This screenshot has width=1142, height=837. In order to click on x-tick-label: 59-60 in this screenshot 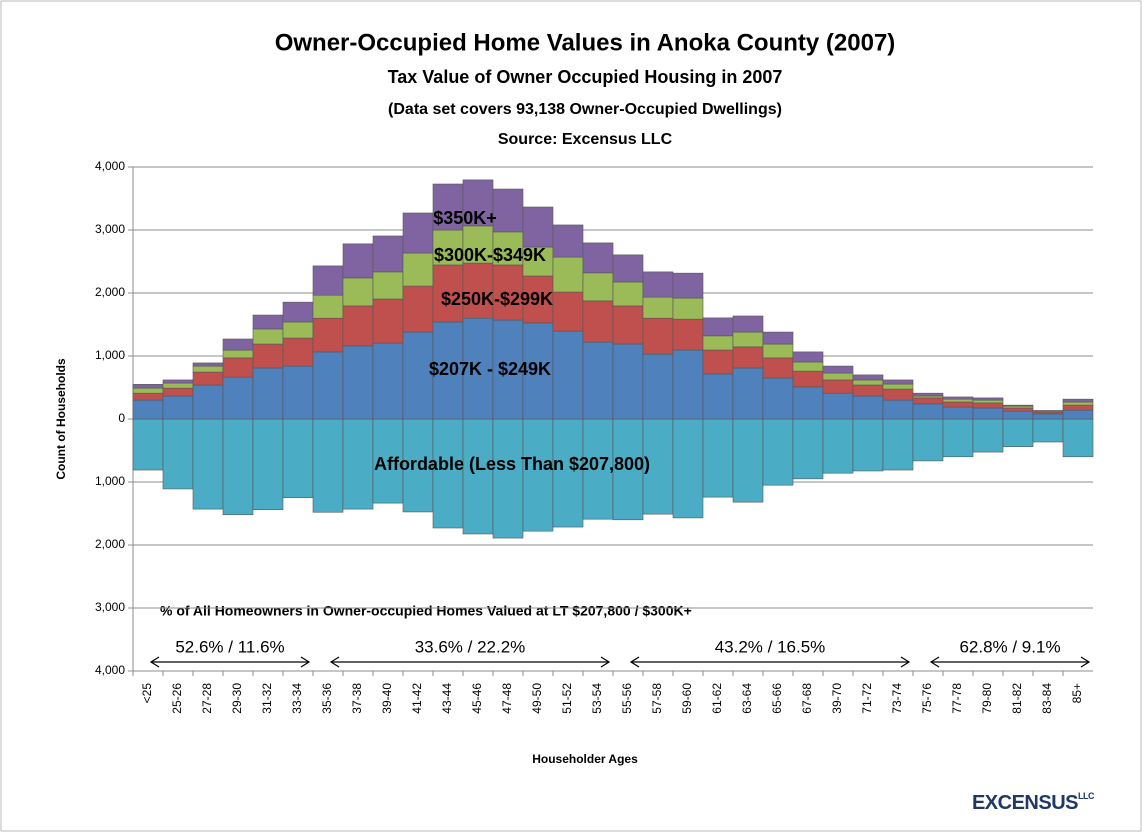, I will do `click(687, 698)`.